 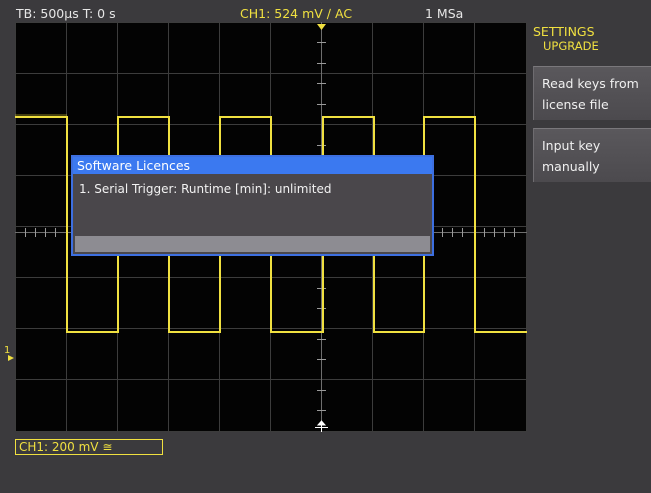 I want to click on status-bar: TB: 500µs T: 0 s CH1: 524 mV ∕ AC 1 MSa, so click(x=325, y=11).